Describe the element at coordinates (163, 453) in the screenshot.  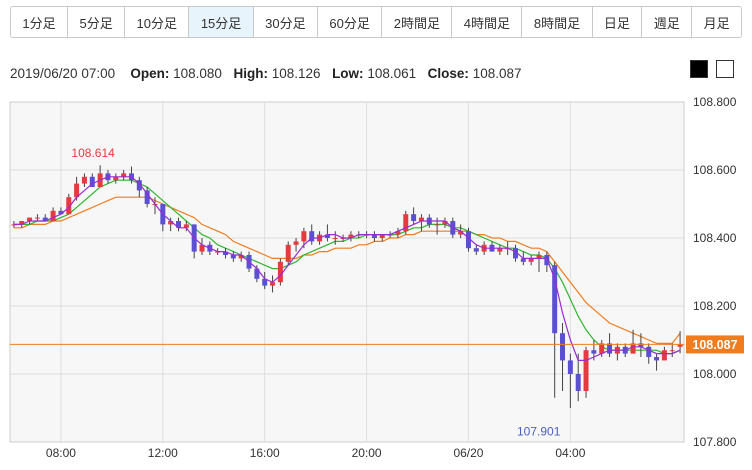
I see `x-tick-label: 12:00` at that location.